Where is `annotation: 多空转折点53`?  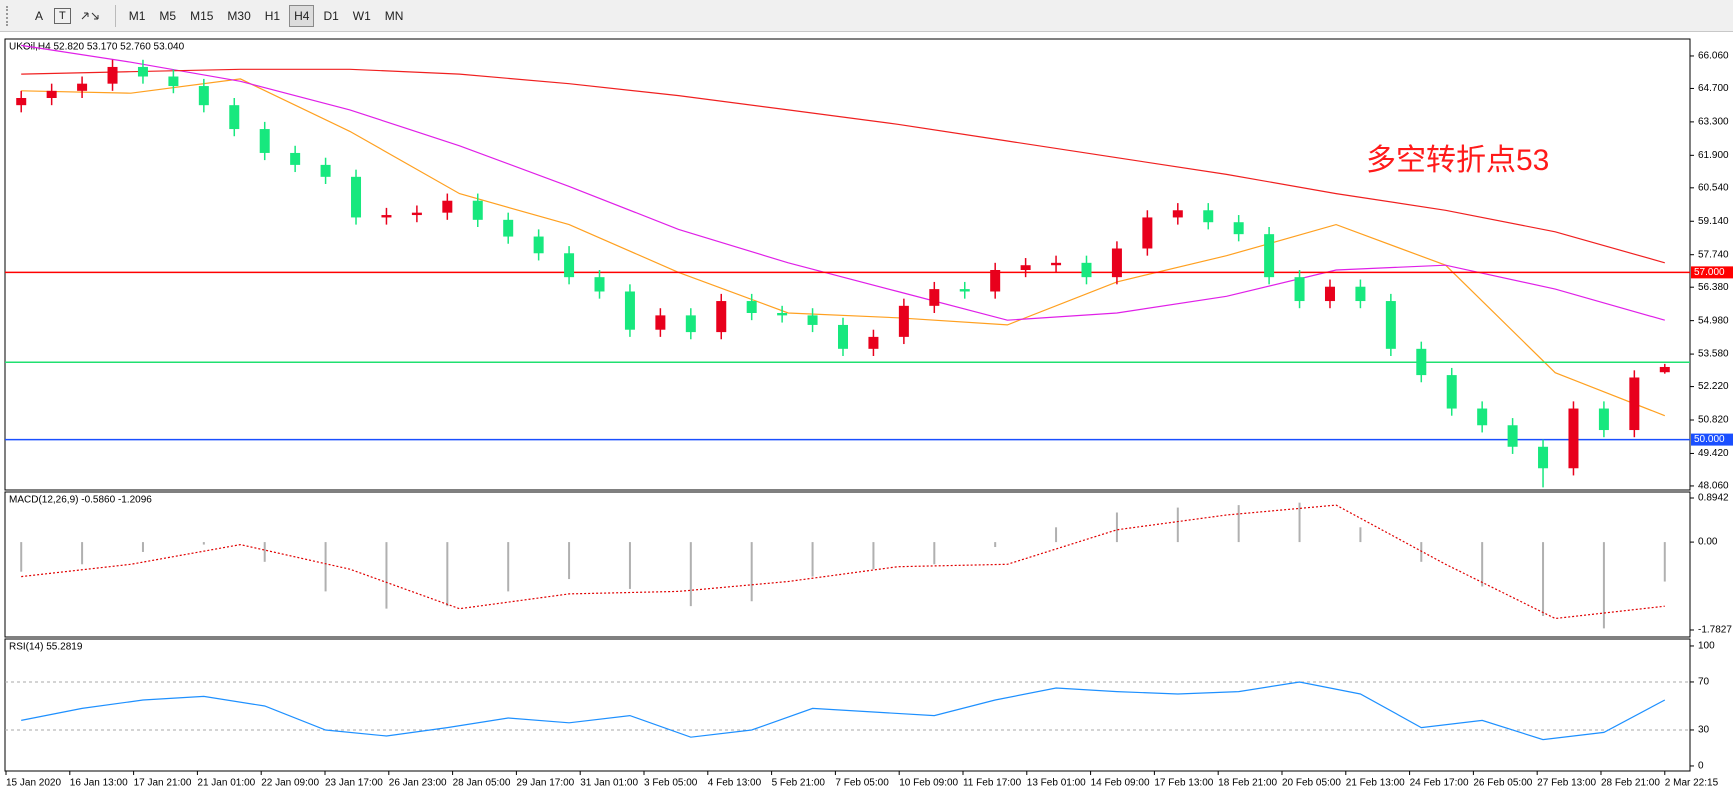
annotation: 多空转折点53 is located at coordinates (1457, 160).